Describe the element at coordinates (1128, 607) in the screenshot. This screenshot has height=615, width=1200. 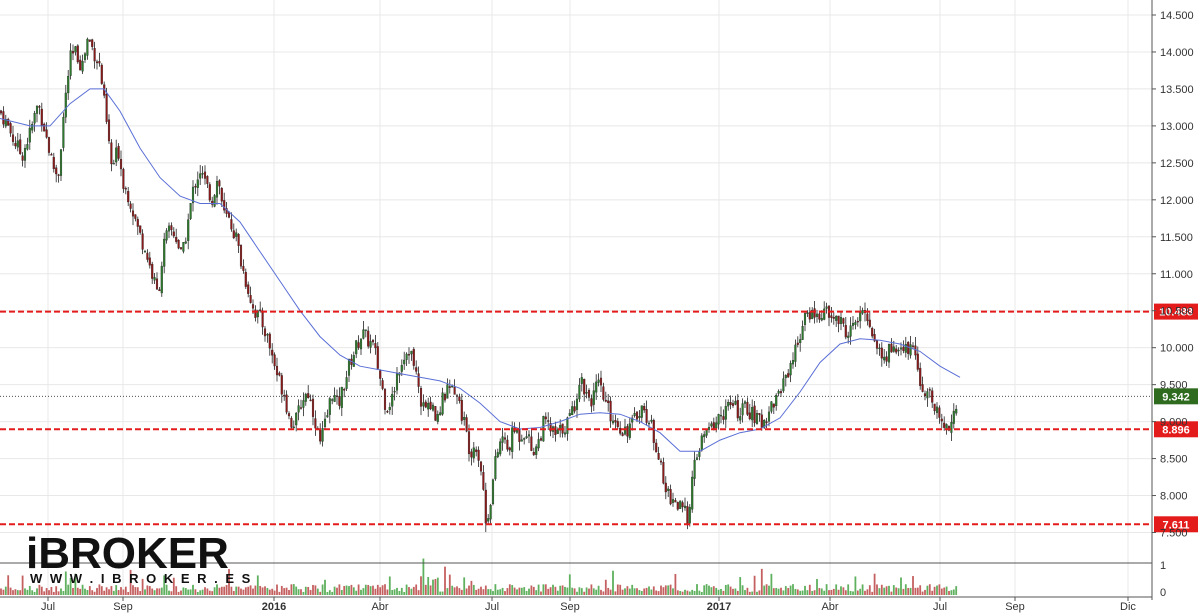
I see `x-tick-label: Dic` at that location.